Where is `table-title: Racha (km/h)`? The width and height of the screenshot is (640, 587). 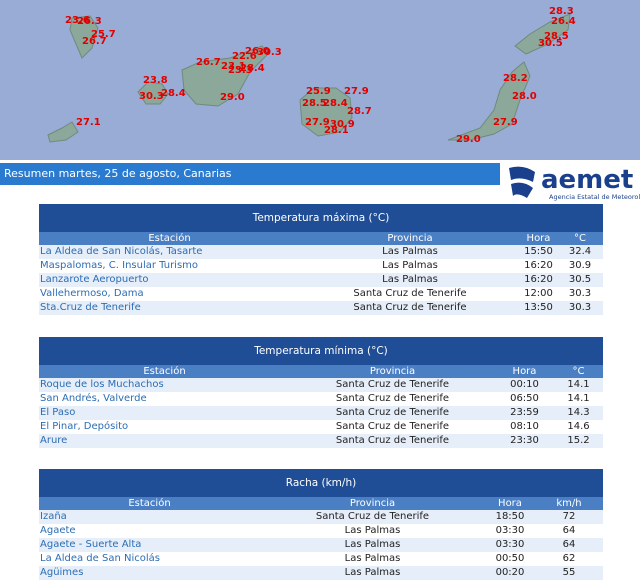
table-title: Racha (km/h) is located at coordinates (321, 483).